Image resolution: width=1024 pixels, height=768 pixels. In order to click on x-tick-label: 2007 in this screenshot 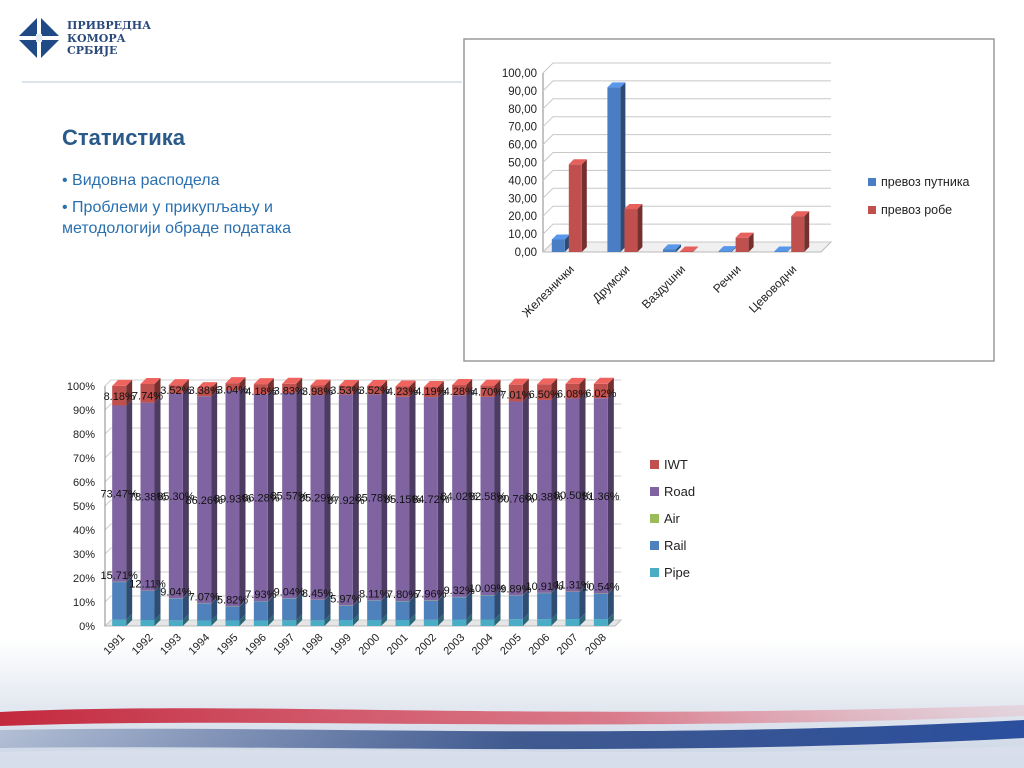, I will do `click(568, 645)`.